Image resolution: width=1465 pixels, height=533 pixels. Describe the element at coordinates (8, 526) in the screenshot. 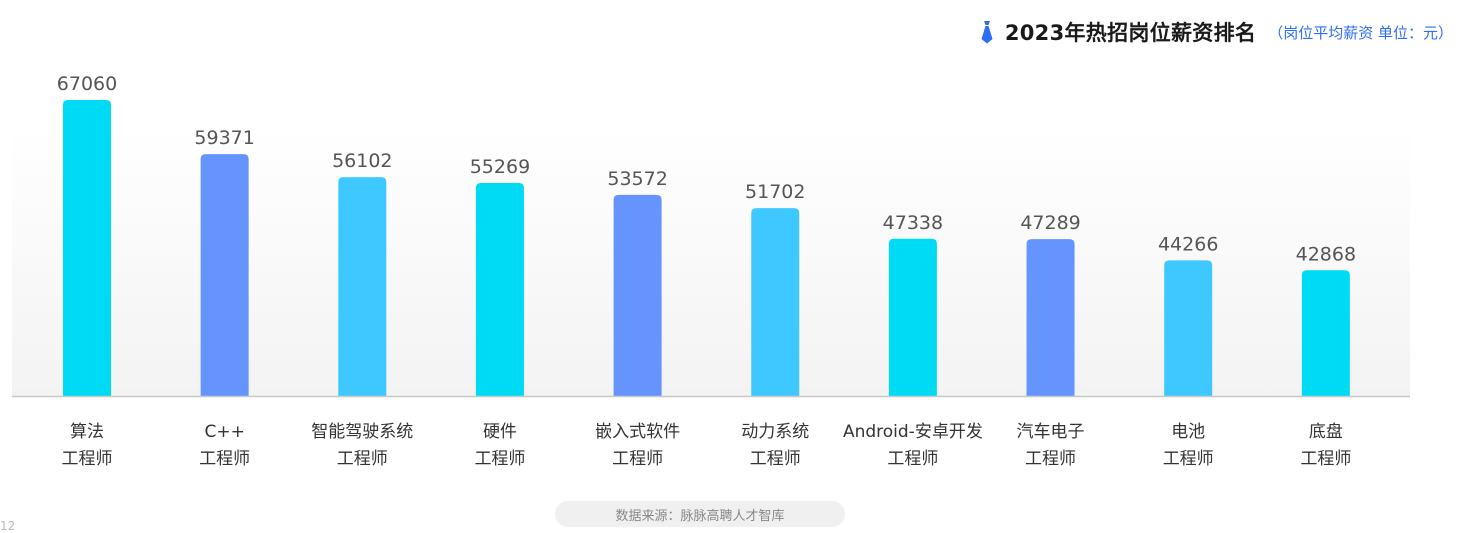

I see `page-number: 12` at that location.